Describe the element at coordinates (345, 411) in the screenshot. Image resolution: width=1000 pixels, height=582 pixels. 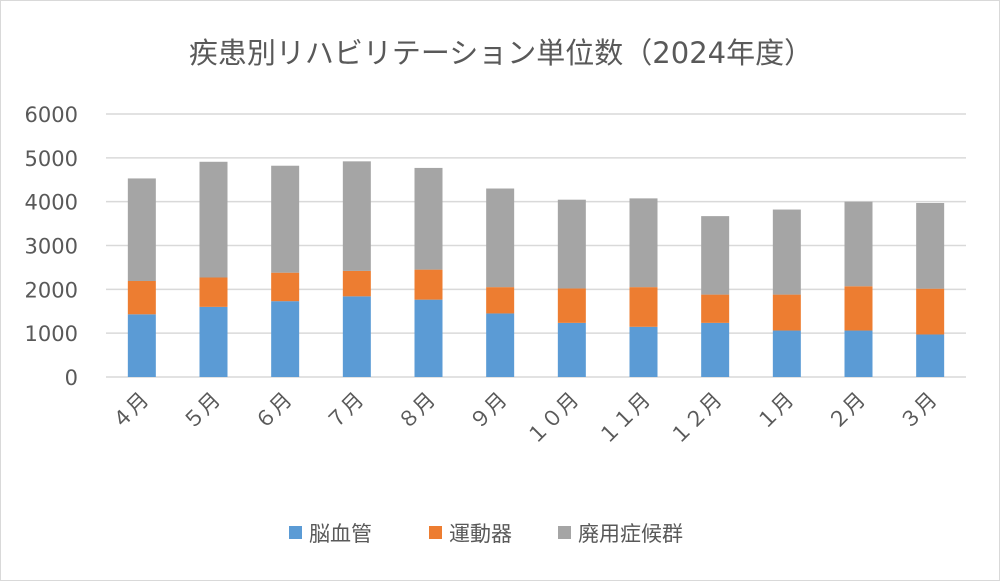
I see `x-tick-label: ７月` at that location.